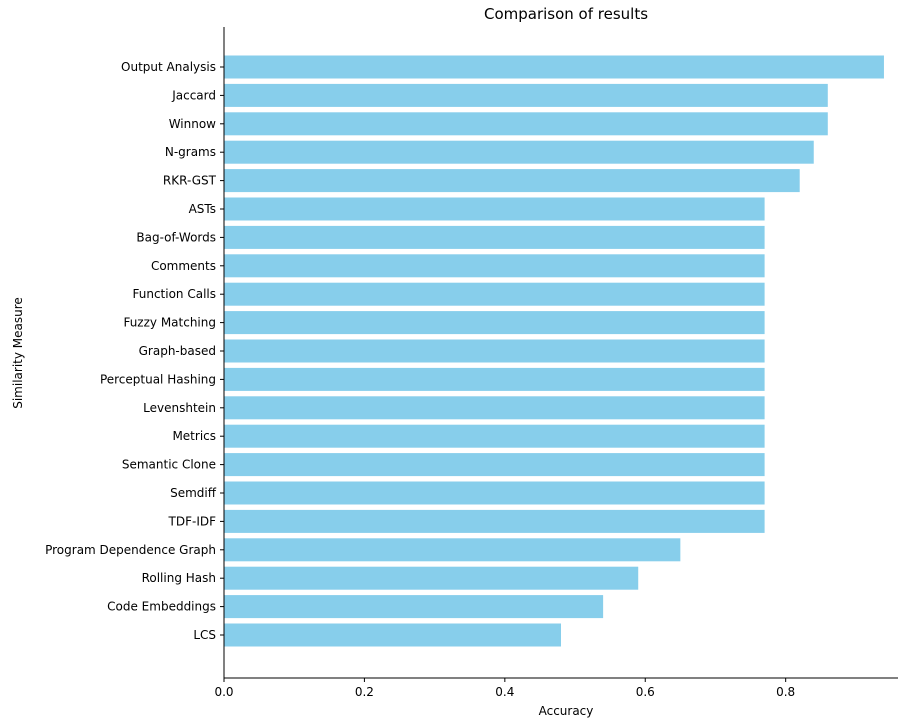  Describe the element at coordinates (414, 607) in the screenshot. I see `bar-code-embeddings` at that location.